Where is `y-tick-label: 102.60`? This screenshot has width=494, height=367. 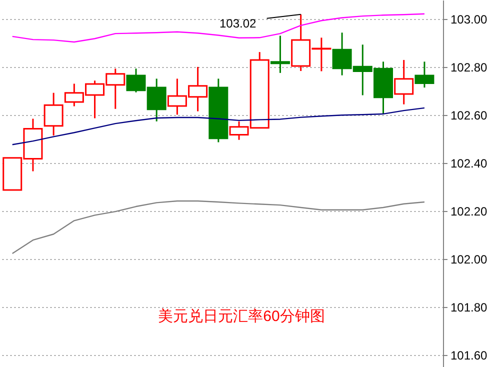 y-tick-label: 102.60 is located at coordinates (469, 115).